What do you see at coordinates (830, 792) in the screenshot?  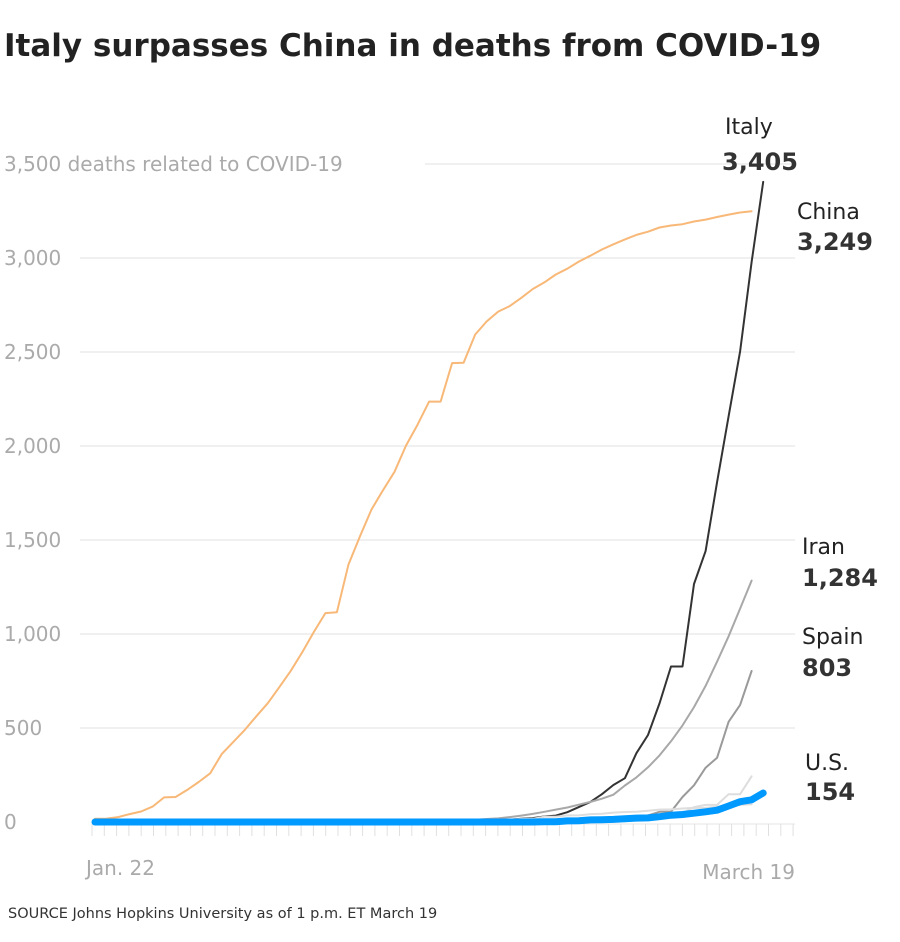 I see `series-value-us: 154` at bounding box center [830, 792].